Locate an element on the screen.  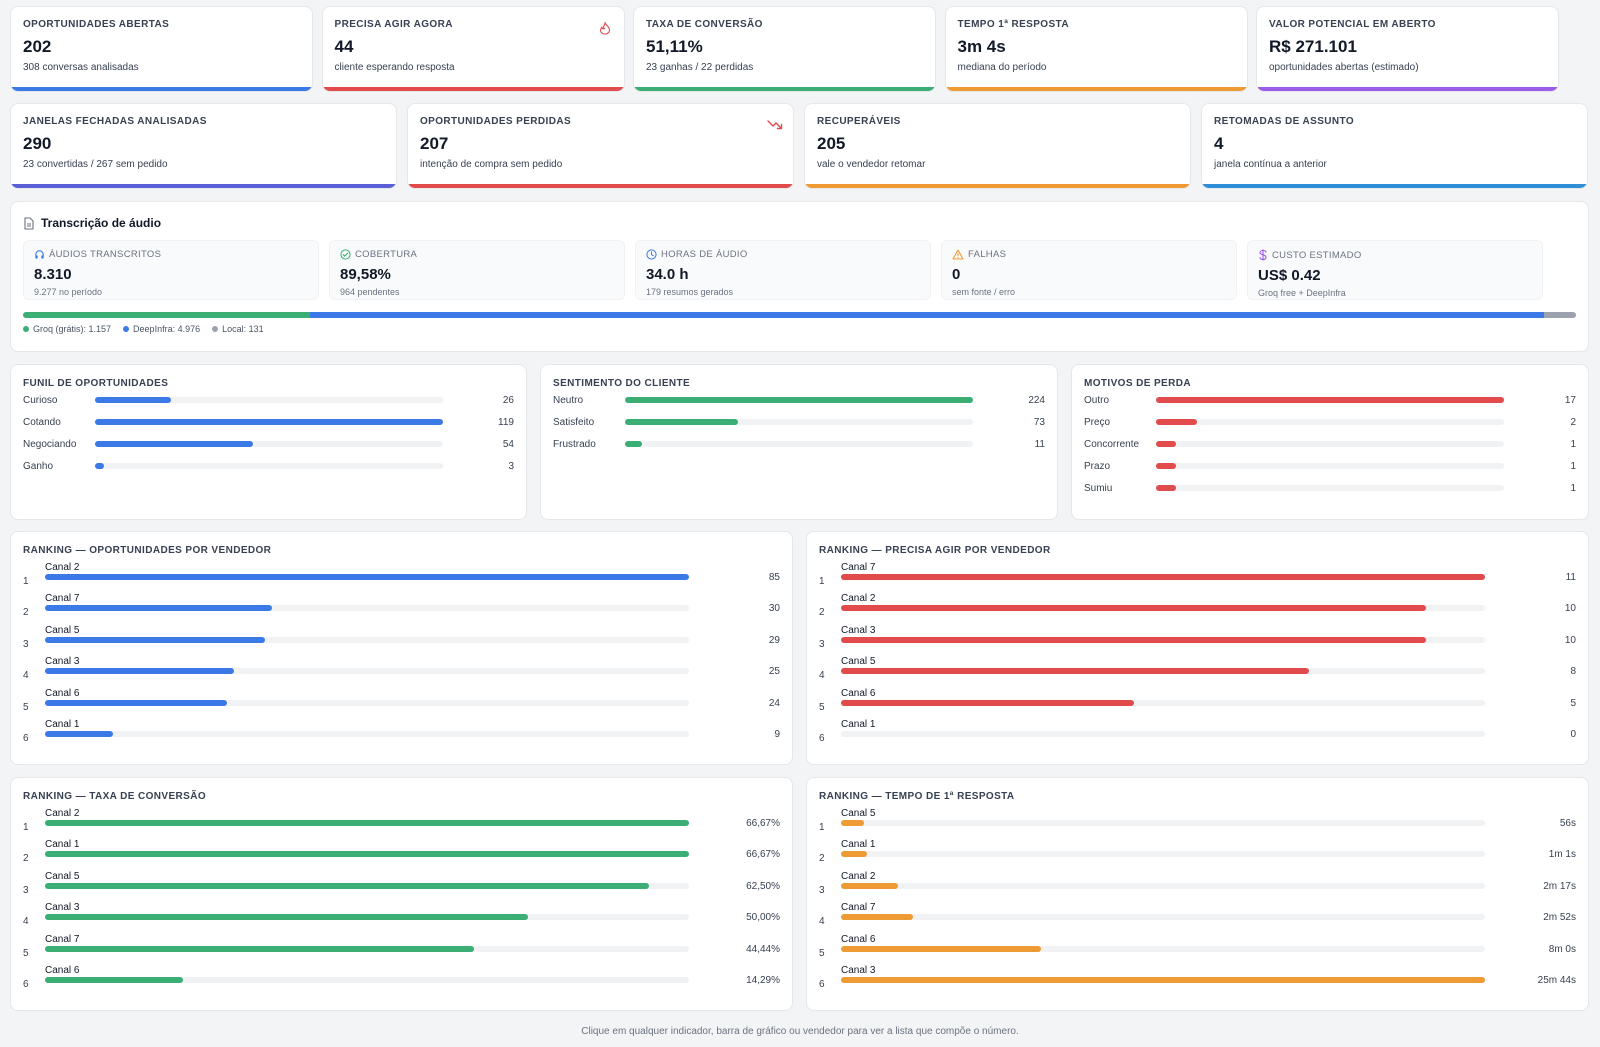
ranking-row: 2 Canal 2 10 is located at coordinates (1197, 608).